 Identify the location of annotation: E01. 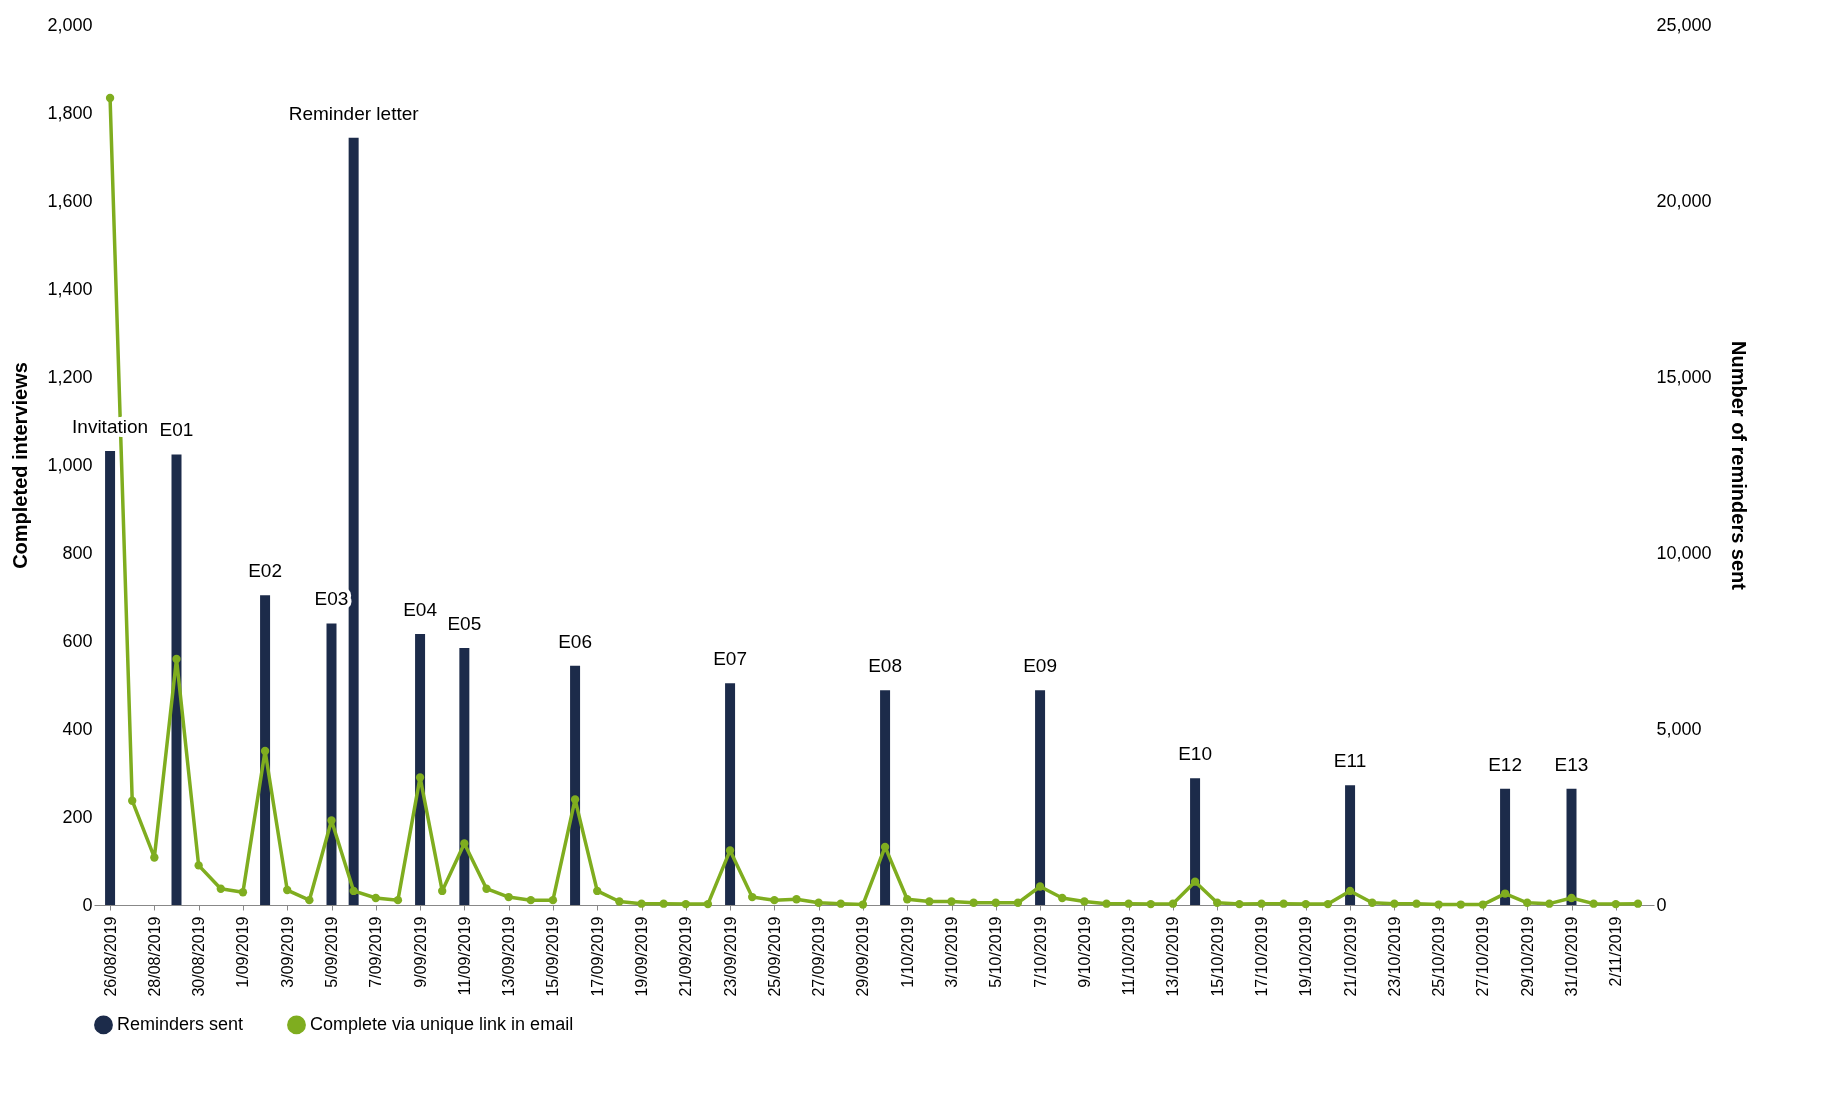
(176, 430).